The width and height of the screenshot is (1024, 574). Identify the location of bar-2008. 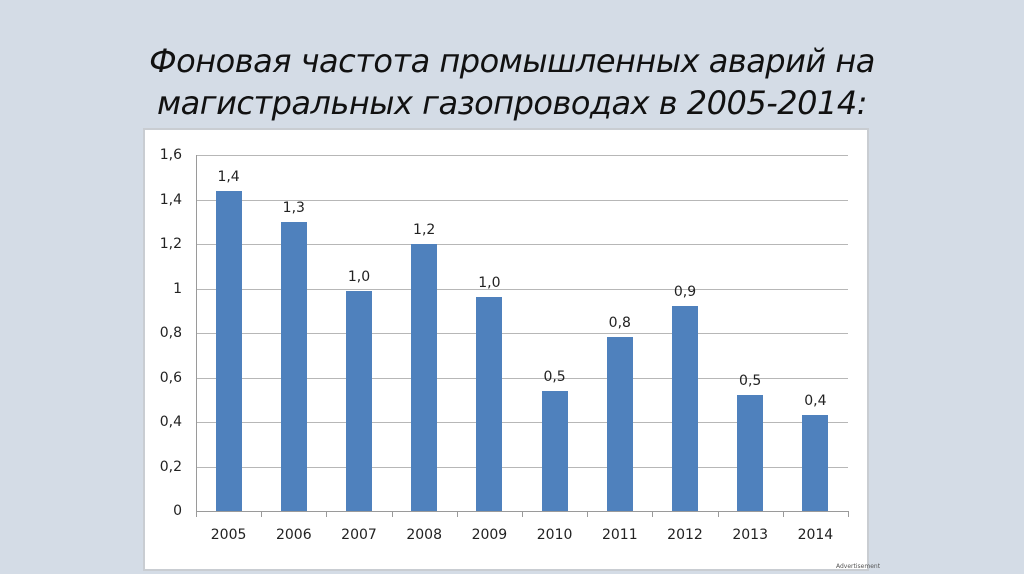
(424, 377).